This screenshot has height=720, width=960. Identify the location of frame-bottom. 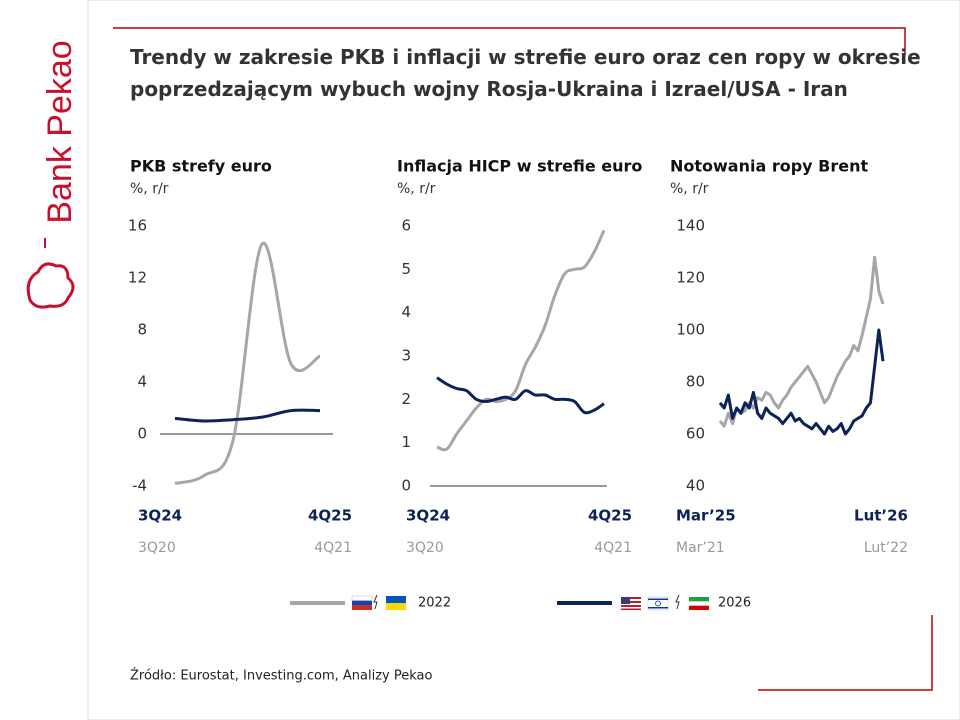
(845, 653).